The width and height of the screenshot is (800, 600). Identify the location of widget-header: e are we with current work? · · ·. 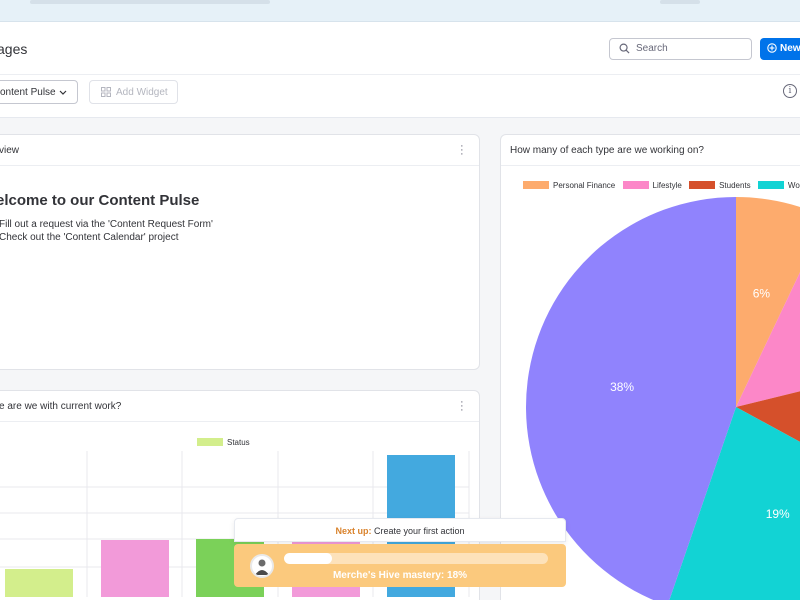
(239, 406).